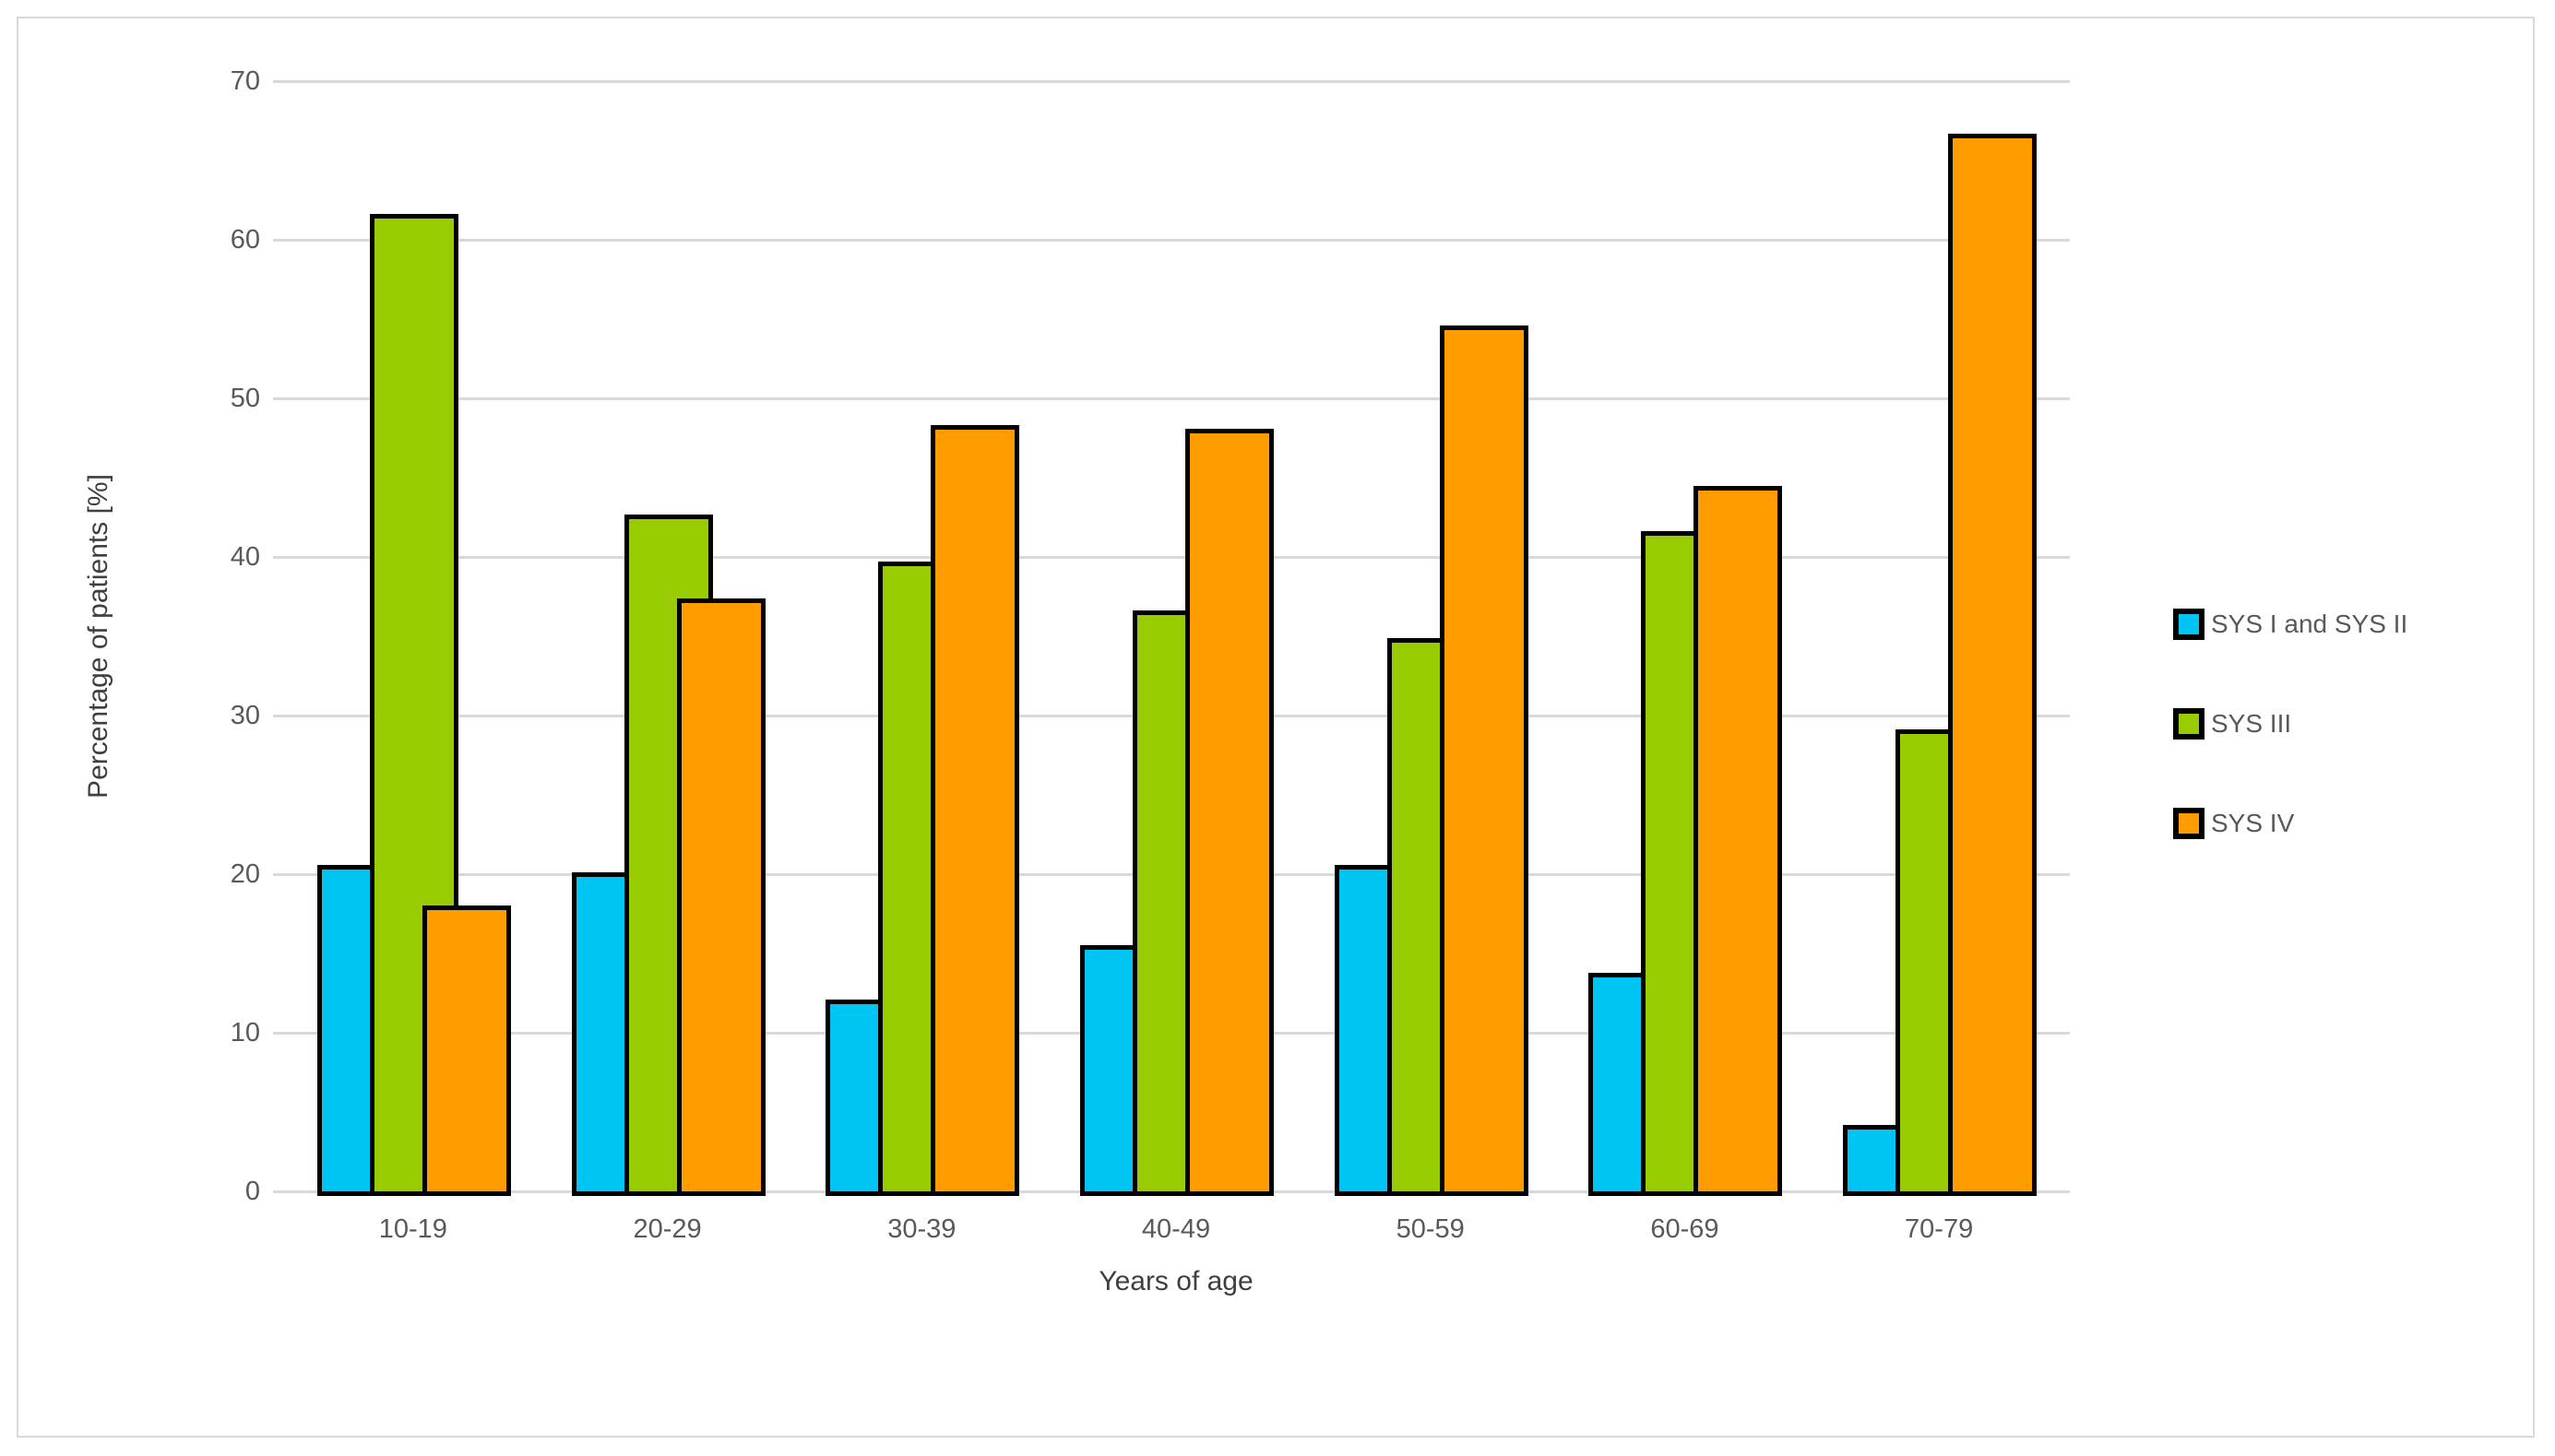 The height and width of the screenshot is (1456, 2555). What do you see at coordinates (412, 1229) in the screenshot?
I see `x-tick-label-10-19: 10-19` at bounding box center [412, 1229].